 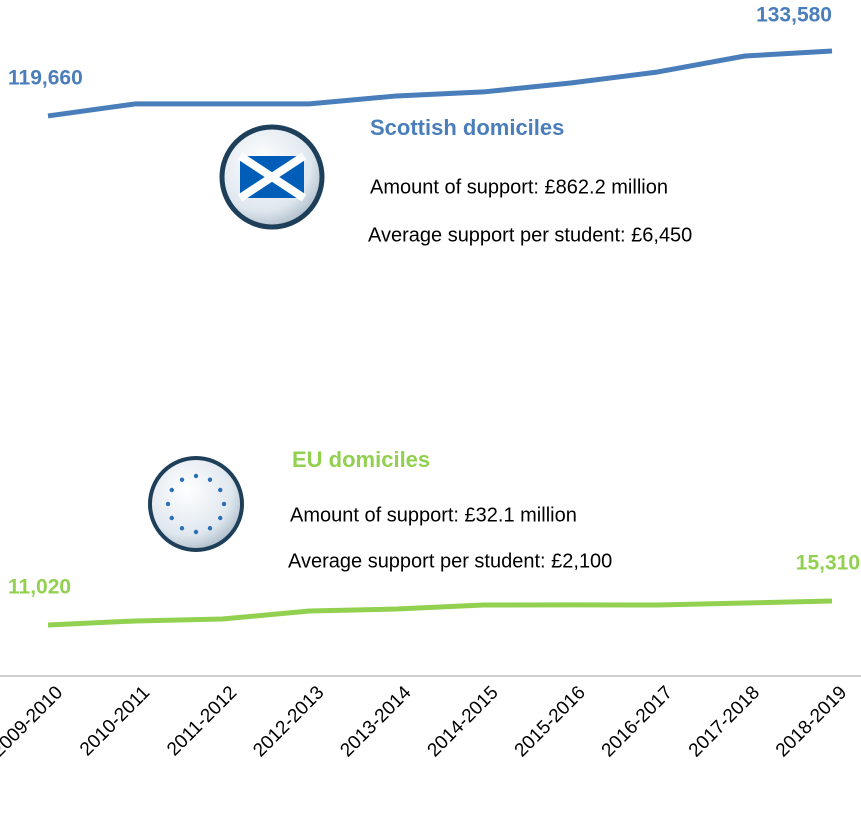 What do you see at coordinates (33, 721) in the screenshot?
I see `x-tick-label: 2009-2010` at bounding box center [33, 721].